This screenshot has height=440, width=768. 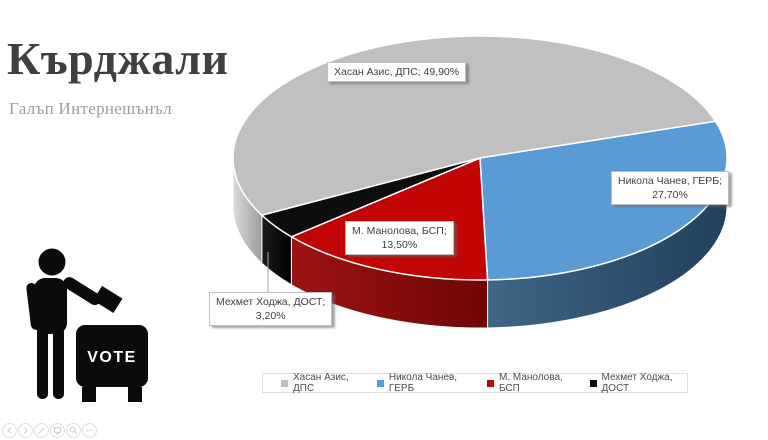 I want to click on data-label-hasan-azis: Хасан Азис, ДПС; 49,90%, so click(x=397, y=72).